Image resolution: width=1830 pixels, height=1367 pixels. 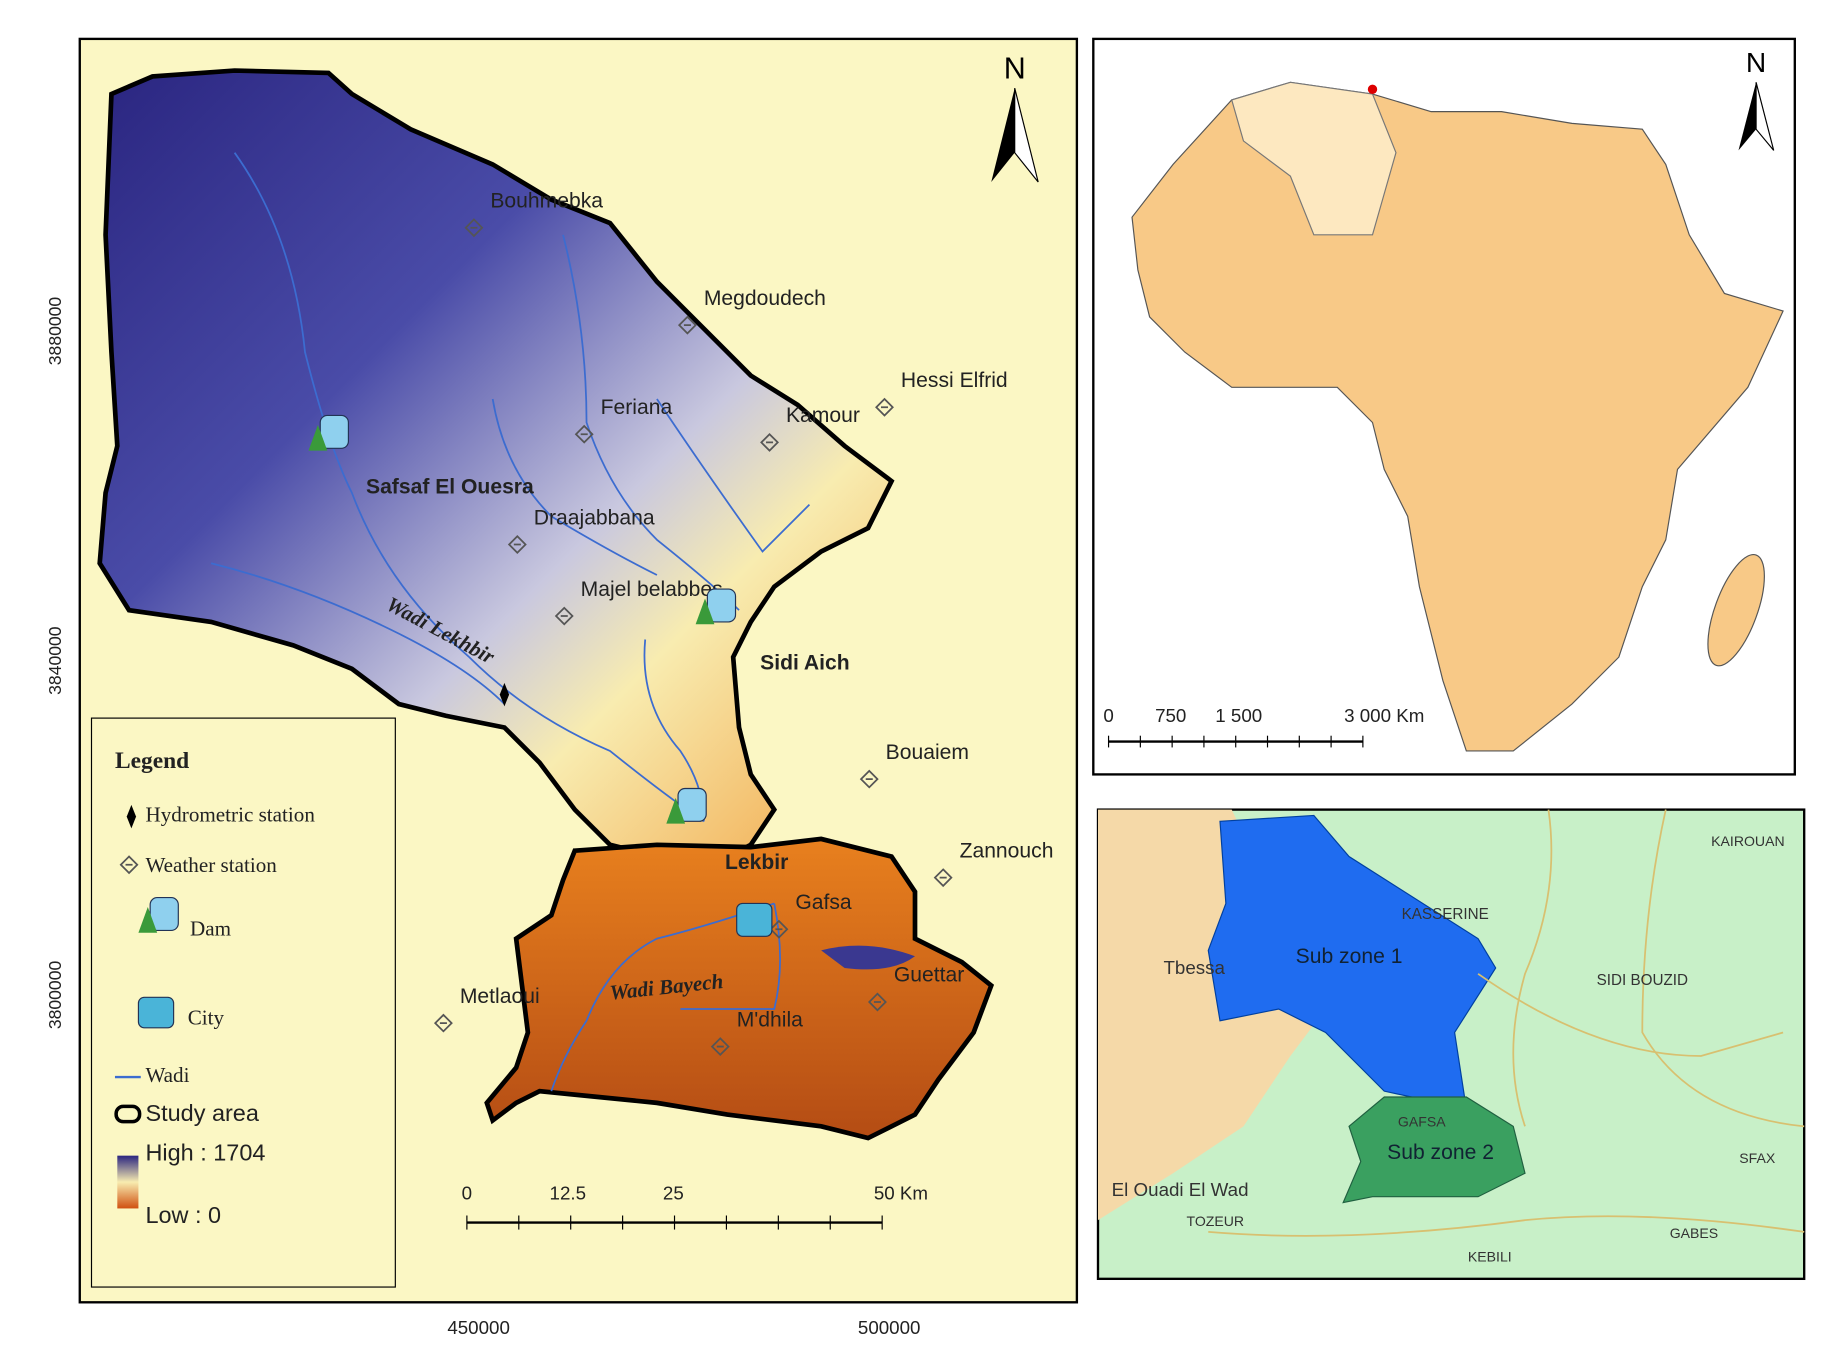 What do you see at coordinates (55, 995) in the screenshot?
I see `y-axis-label: 3800000` at bounding box center [55, 995].